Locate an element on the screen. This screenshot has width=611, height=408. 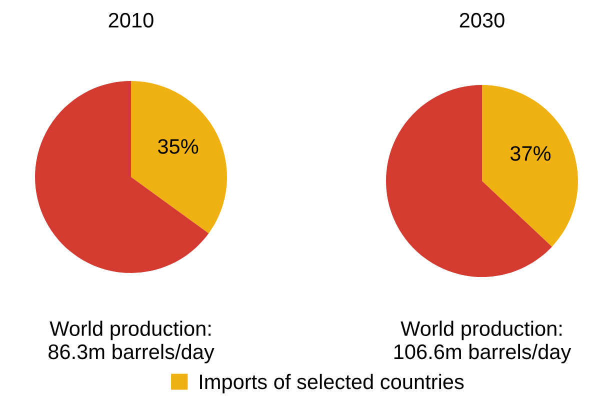
text: World production: 86.3m barrels/day is located at coordinates (131, 342).